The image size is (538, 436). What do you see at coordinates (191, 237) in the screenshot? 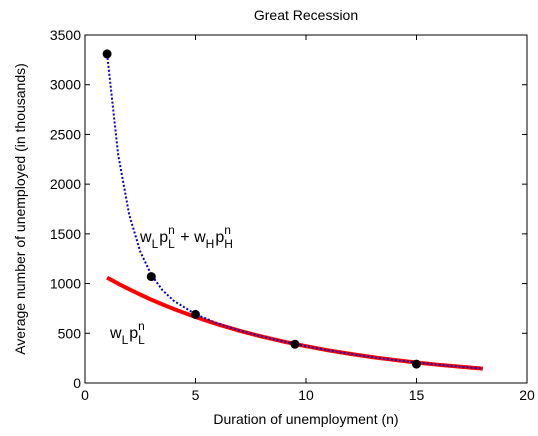
I see `annotation: + w` at bounding box center [191, 237].